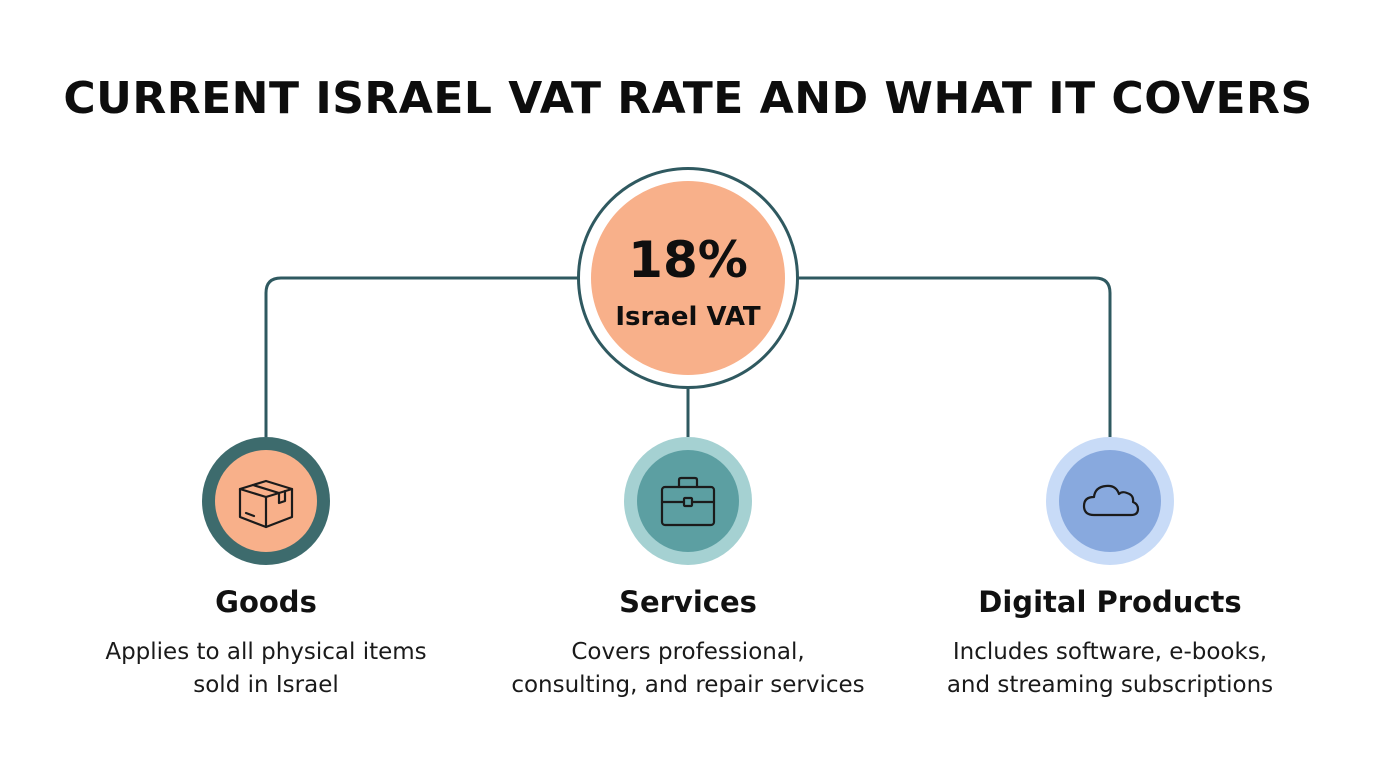 This screenshot has height=768, width=1376. I want to click on connector-right, so click(954, 356).